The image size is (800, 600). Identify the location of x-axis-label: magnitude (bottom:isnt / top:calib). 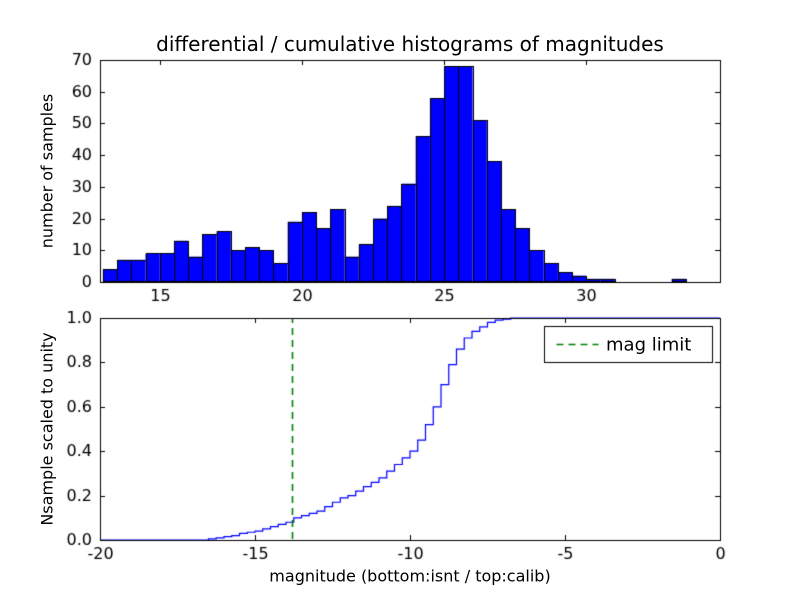
(410, 576).